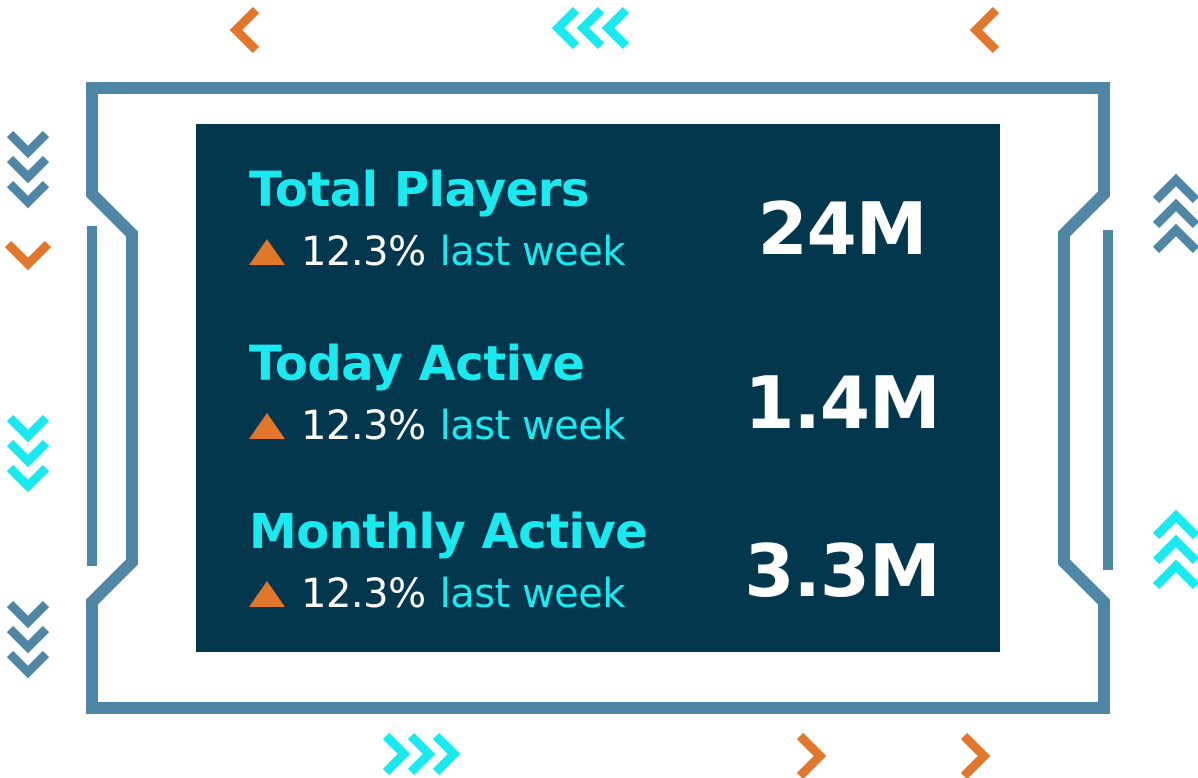 The width and height of the screenshot is (1198, 778). I want to click on stat-value: 24M, so click(842, 229).